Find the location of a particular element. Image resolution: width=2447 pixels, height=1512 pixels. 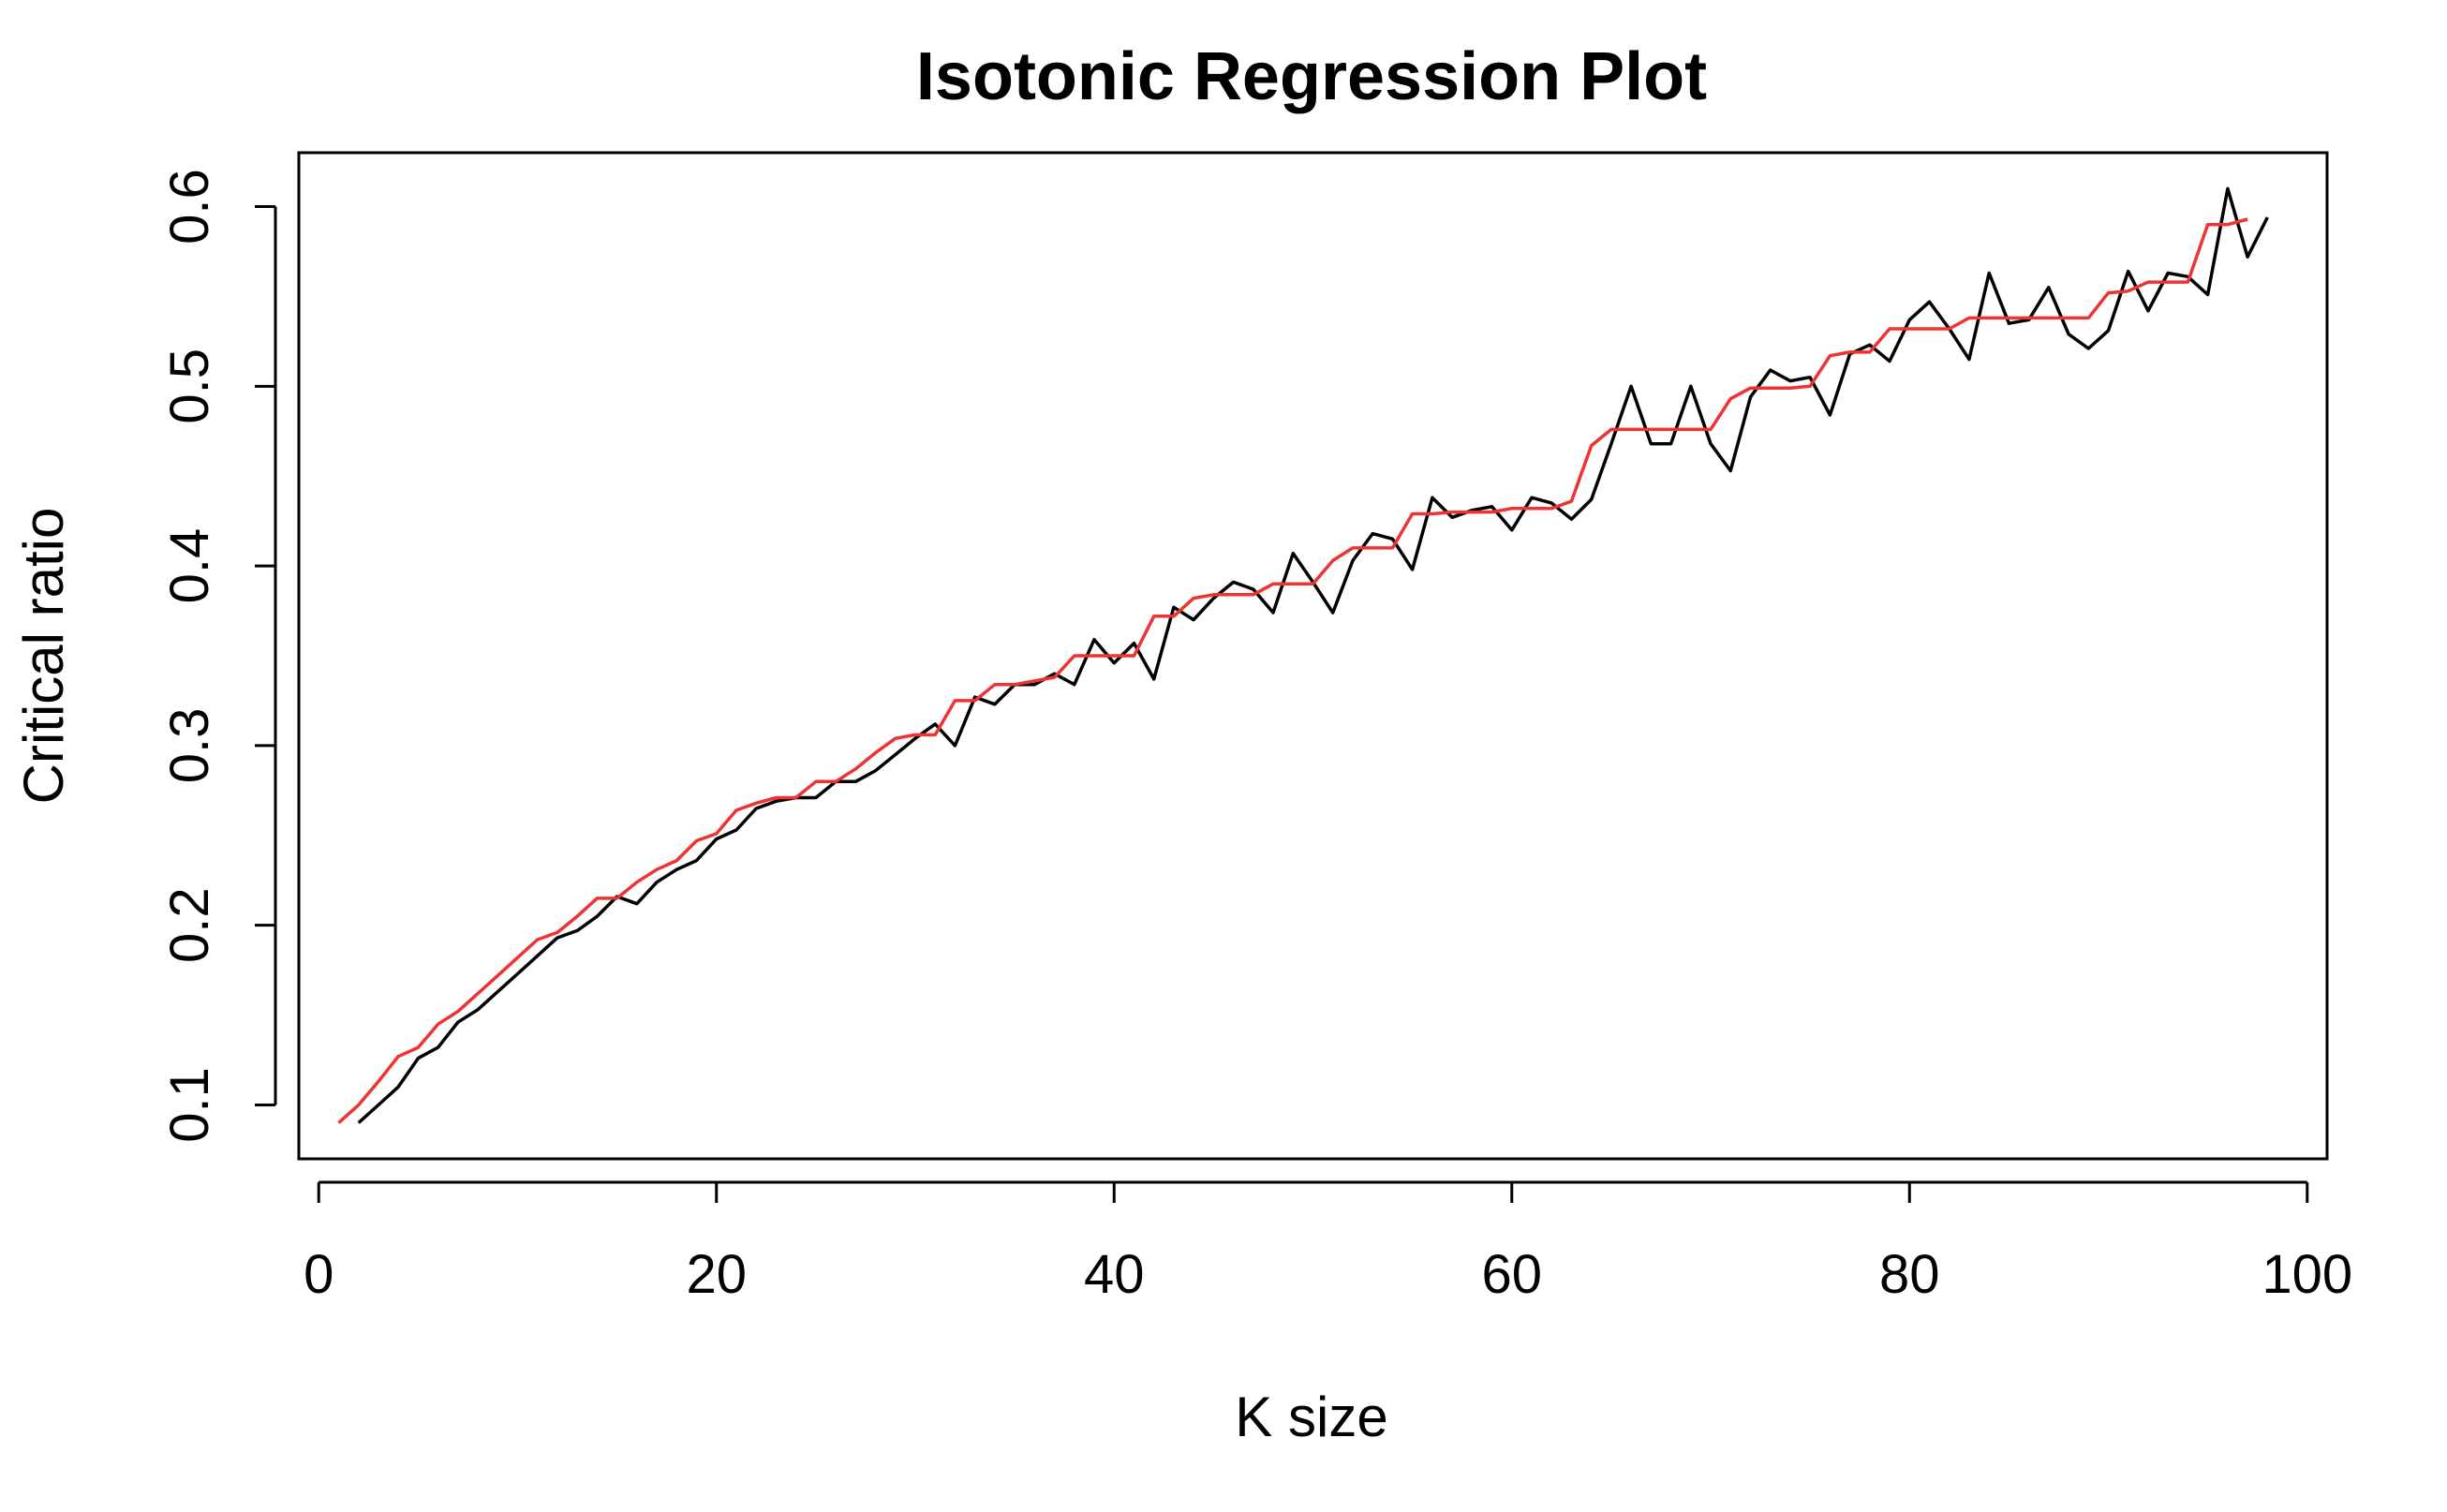

y-tick-label: 0.1 is located at coordinates (189, 1105).